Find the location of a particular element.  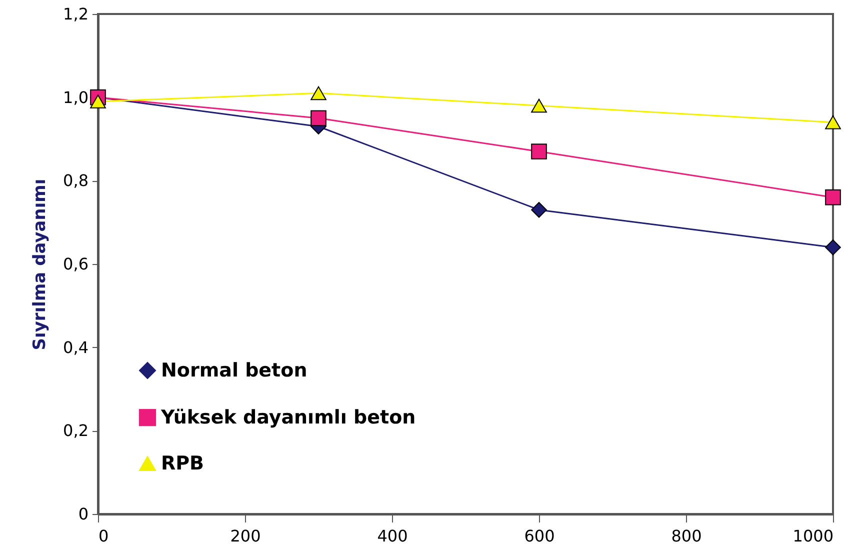

legend-label: RPB is located at coordinates (182, 463).